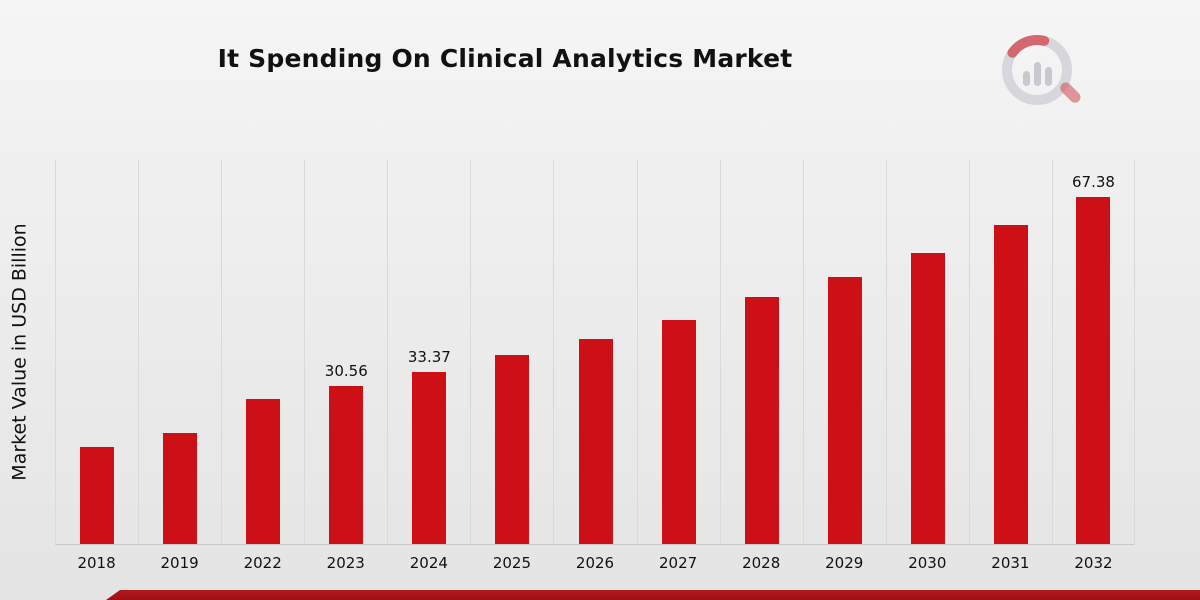  What do you see at coordinates (1093, 181) in the screenshot?
I see `bar-value-label: 67.38` at bounding box center [1093, 181].